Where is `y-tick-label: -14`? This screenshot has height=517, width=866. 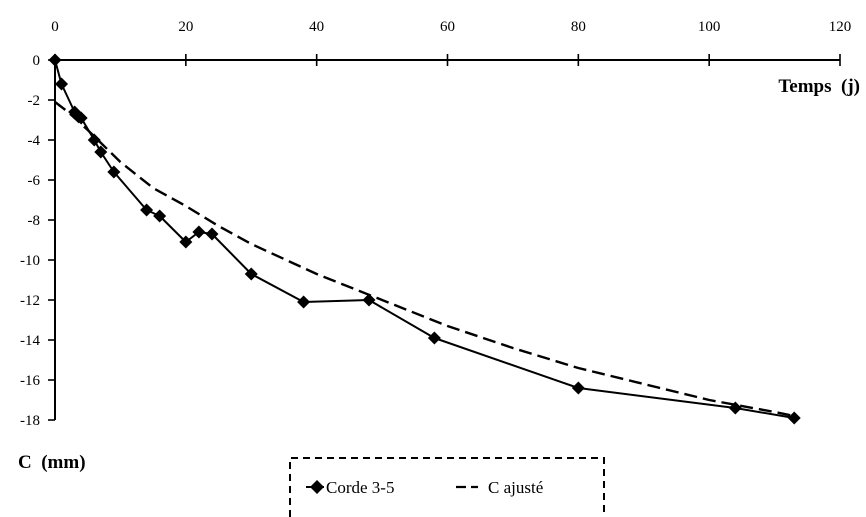 y-tick-label: -14 is located at coordinates (30, 341).